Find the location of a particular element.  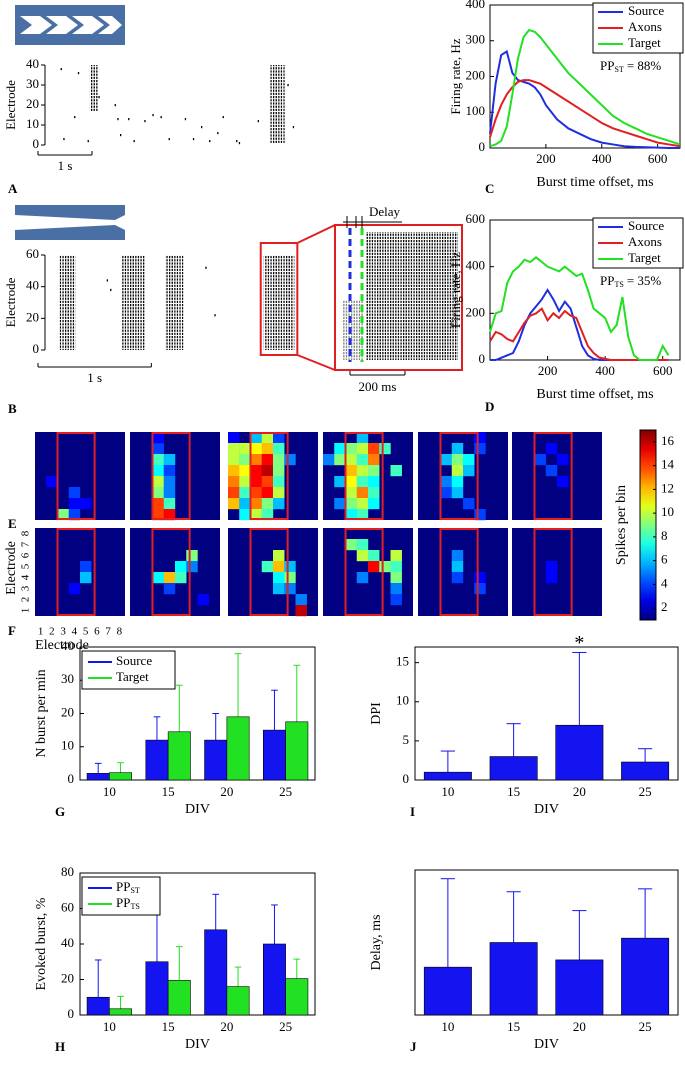

legend-name: PP is located at coordinates (123, 886).